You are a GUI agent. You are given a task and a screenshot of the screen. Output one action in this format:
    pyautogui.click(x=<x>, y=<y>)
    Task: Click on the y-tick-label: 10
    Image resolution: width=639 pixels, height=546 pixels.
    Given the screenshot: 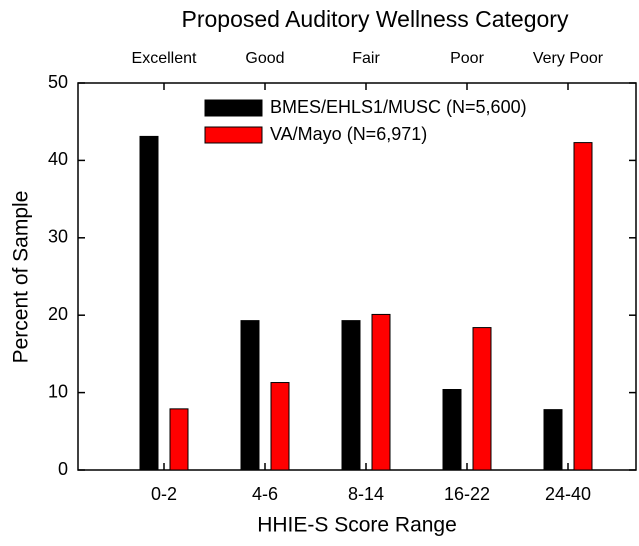 What is the action you would take?
    pyautogui.click(x=58, y=391)
    